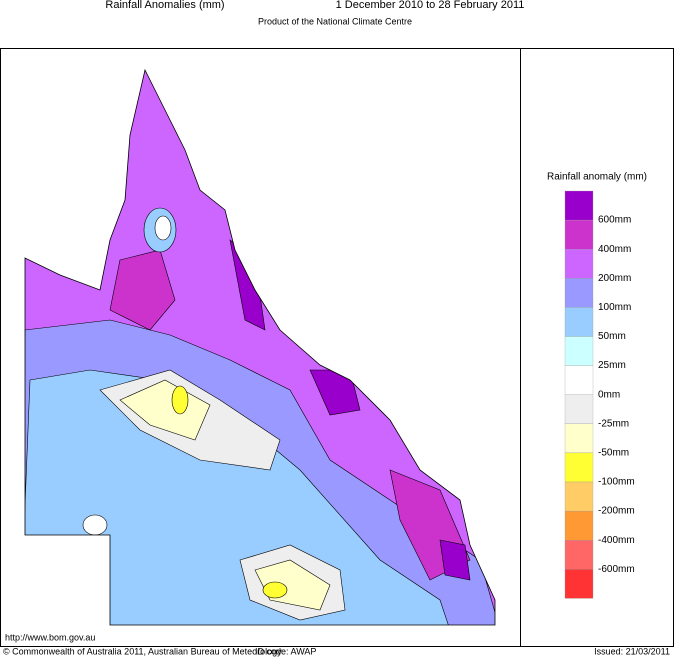  What do you see at coordinates (614, 249) in the screenshot?
I see `legend-label: 400mm` at bounding box center [614, 249].